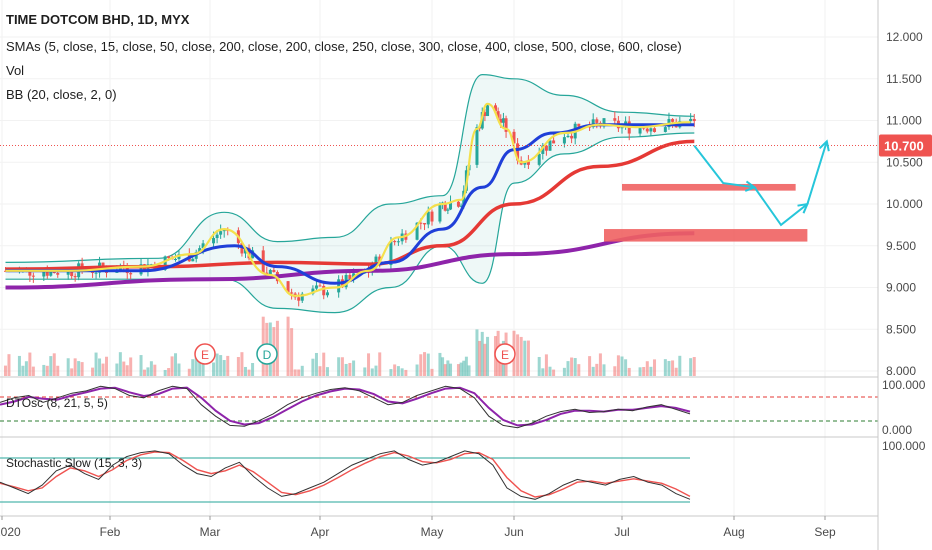 The image size is (932, 550). I want to click on event-marker-dividend: D, so click(267, 354).